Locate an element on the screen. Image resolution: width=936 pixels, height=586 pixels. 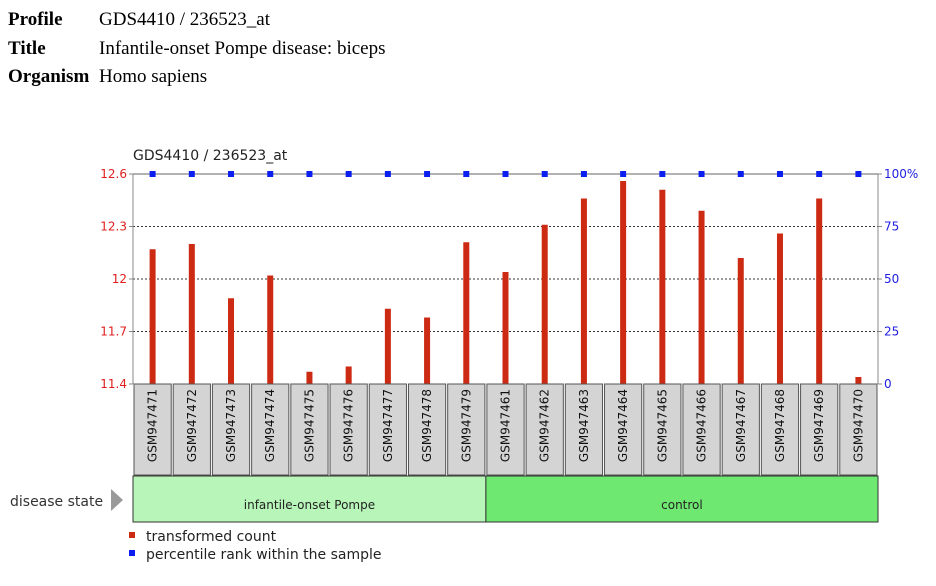
bar-GSM947465 is located at coordinates (662, 286).